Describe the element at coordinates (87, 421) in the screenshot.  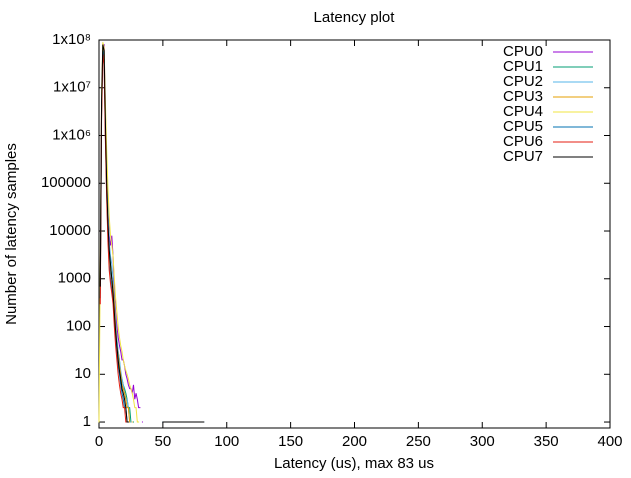
I see `y-tick-label: 1` at that location.